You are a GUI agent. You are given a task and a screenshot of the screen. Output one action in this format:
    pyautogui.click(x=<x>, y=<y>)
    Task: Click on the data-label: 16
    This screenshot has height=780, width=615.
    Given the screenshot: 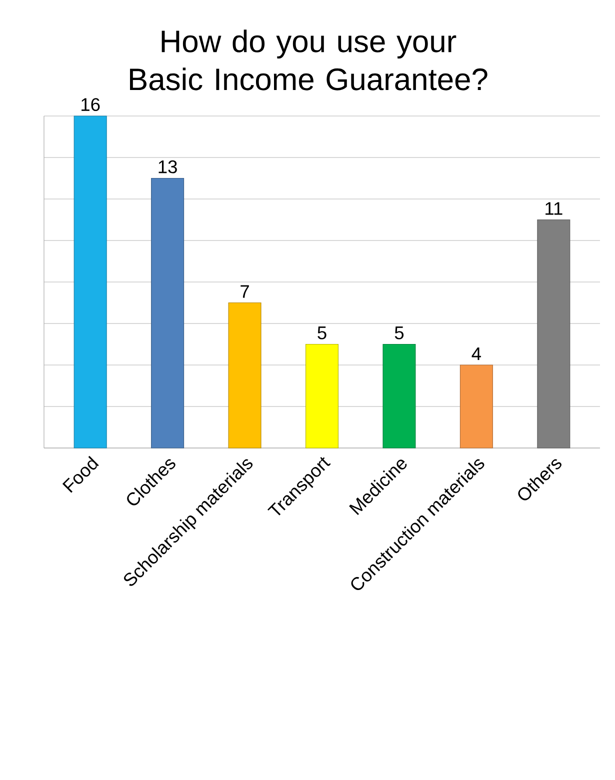 What is the action you would take?
    pyautogui.click(x=91, y=105)
    